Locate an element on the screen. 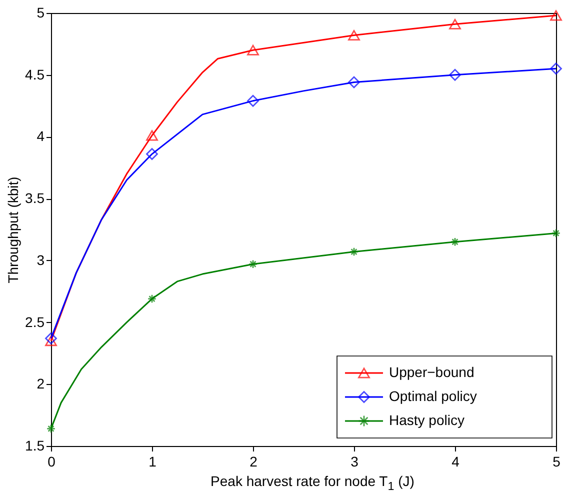  x-tick-label: 2 is located at coordinates (254, 462).